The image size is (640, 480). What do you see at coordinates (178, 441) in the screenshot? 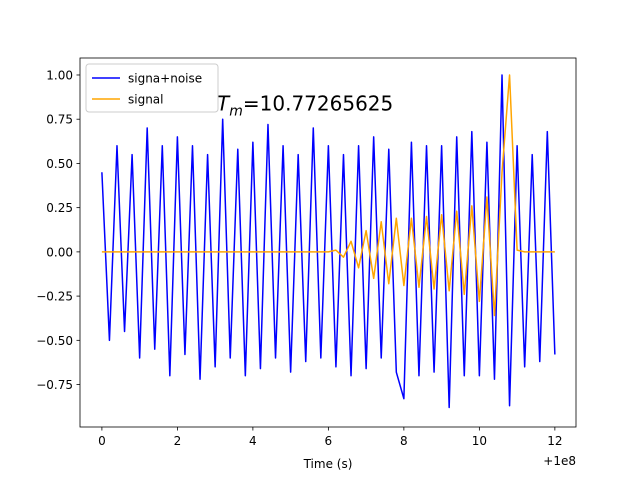
I see `x-tick-label: 2` at bounding box center [178, 441].